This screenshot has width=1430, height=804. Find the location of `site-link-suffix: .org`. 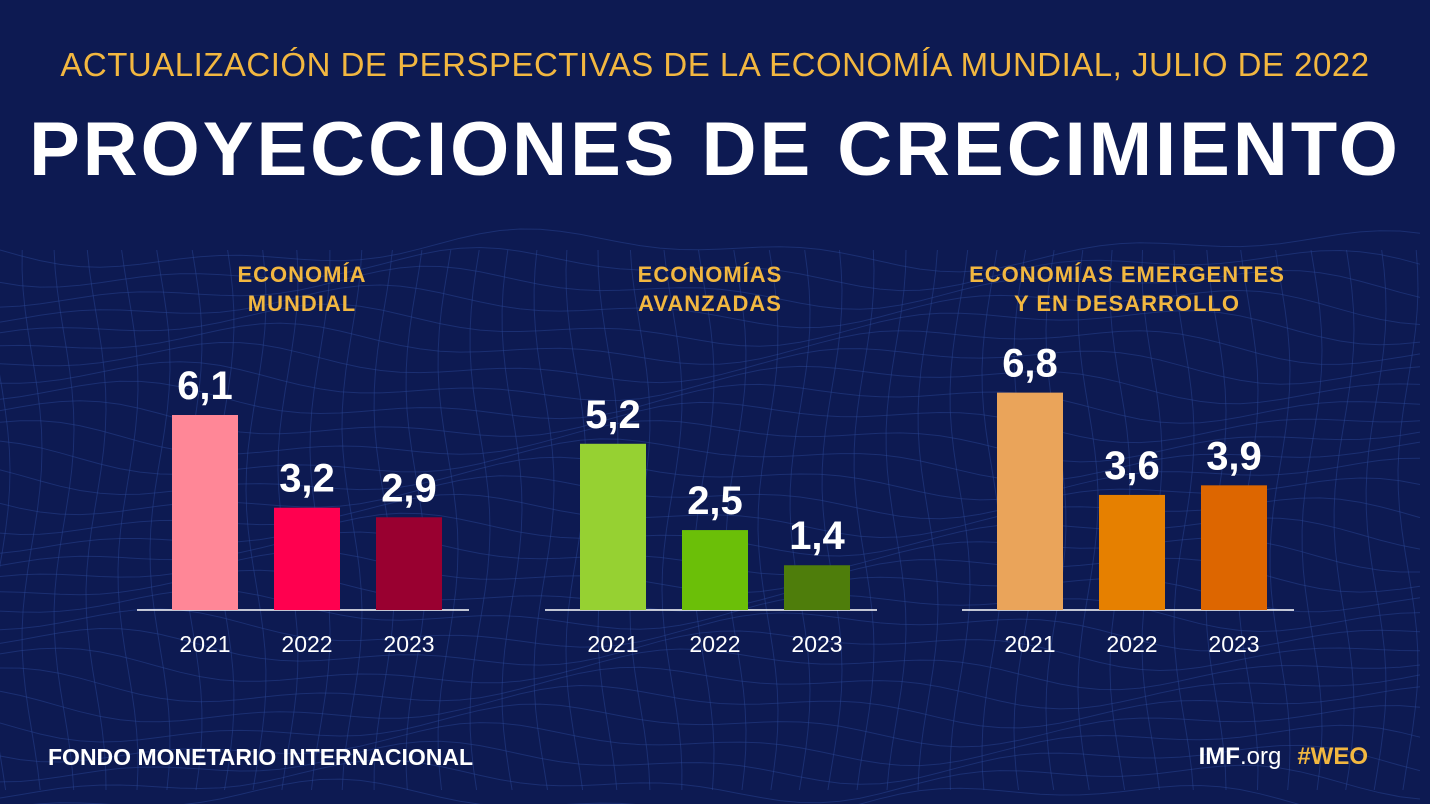

site-link-suffix: .org is located at coordinates (1260, 756).